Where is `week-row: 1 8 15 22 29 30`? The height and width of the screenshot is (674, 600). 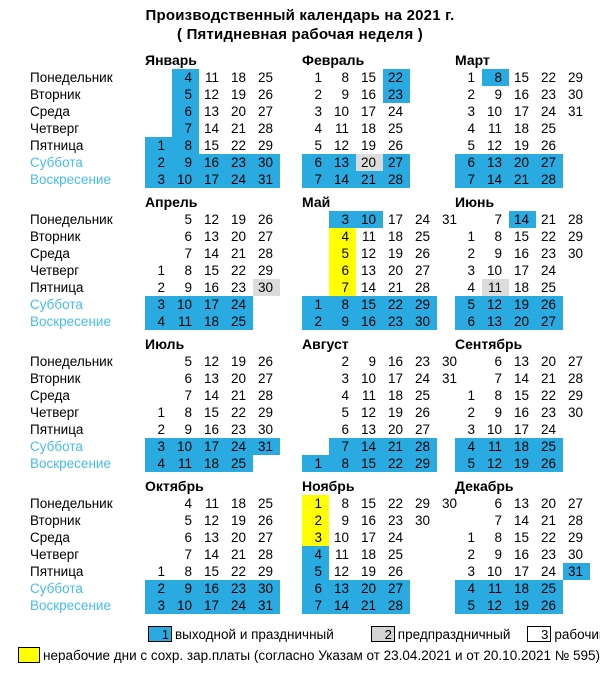
week-row: 1 8 15 22 29 30 is located at coordinates (383, 503).